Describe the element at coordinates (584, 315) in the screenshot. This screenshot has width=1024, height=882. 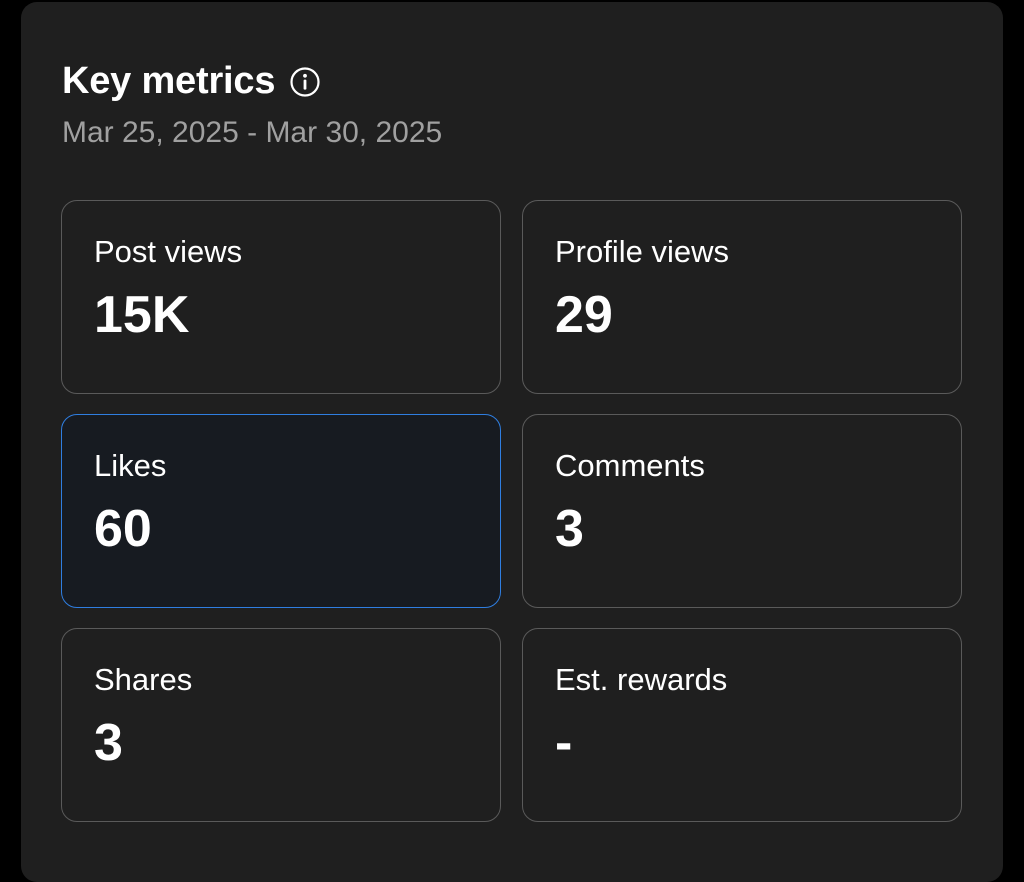
I see `metric-value: 29` at that location.